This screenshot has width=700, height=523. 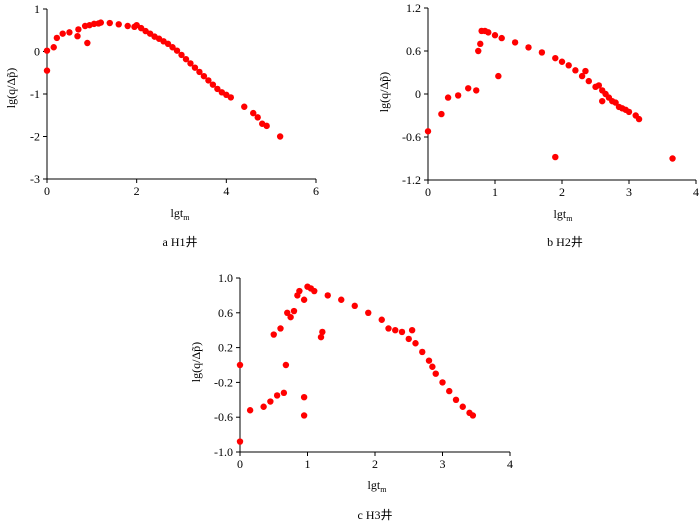 What do you see at coordinates (37, 52) in the screenshot?
I see `y-tick-label: 0` at bounding box center [37, 52].